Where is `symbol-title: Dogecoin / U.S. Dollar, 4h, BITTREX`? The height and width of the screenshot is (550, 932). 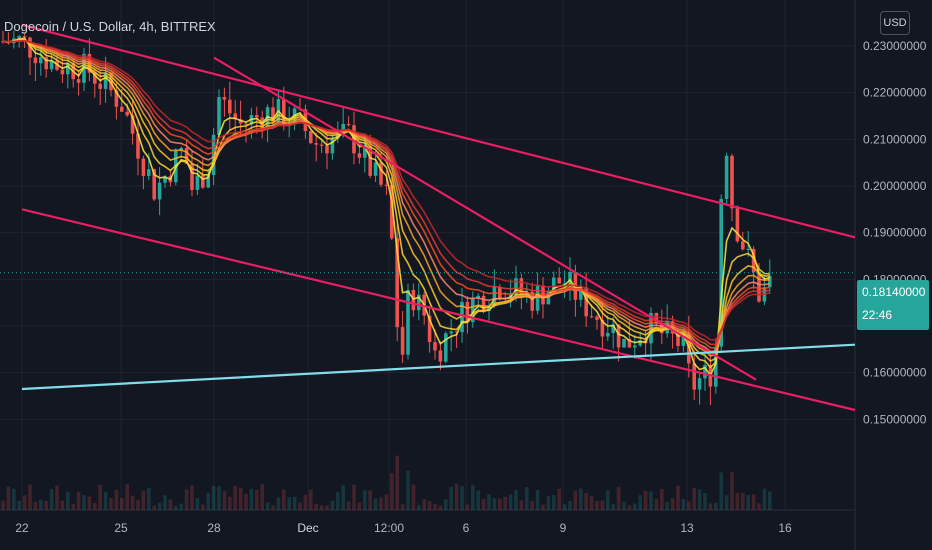
symbol-title: Dogecoin / U.S. Dollar, 4h, BITTREX is located at coordinates (110, 26).